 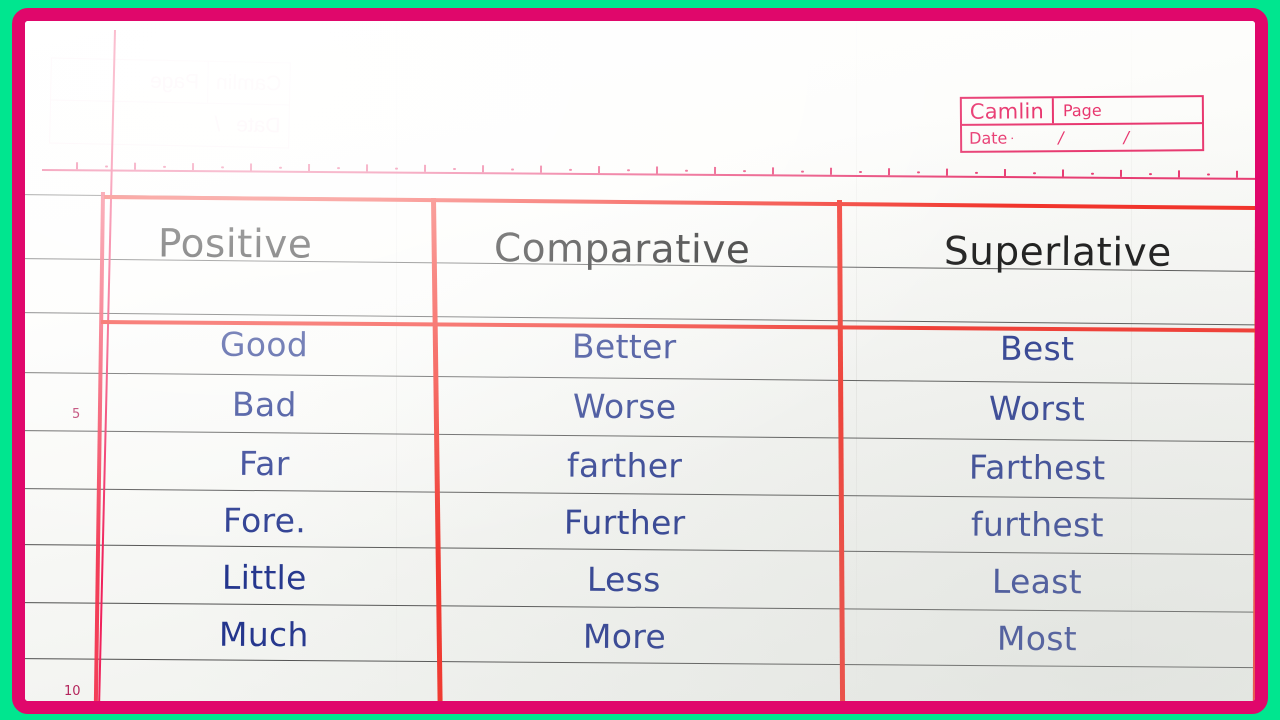 I want to click on table-cell: furthest, so click(x=1037, y=524).